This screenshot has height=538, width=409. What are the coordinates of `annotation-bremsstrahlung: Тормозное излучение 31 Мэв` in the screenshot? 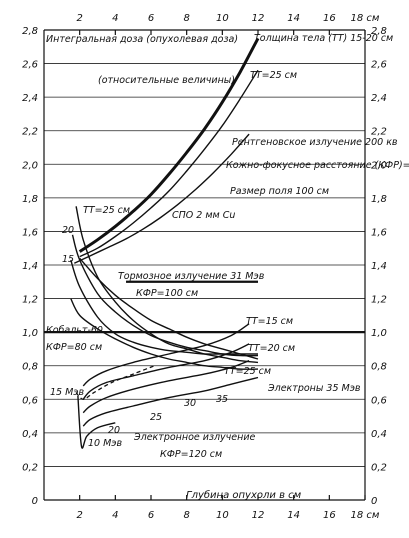 It's located at (191, 276).